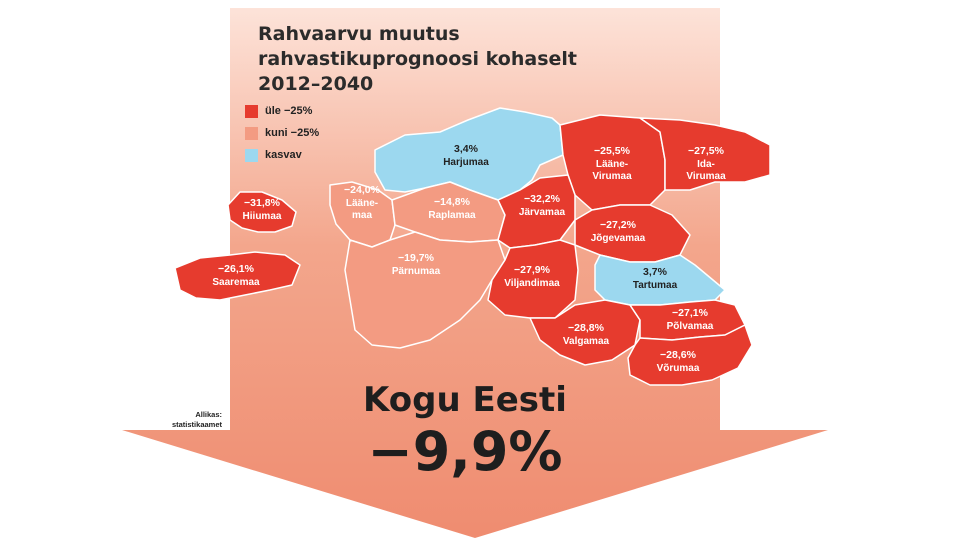  What do you see at coordinates (416, 258) in the screenshot?
I see `county-value-label: −19,7%` at bounding box center [416, 258].